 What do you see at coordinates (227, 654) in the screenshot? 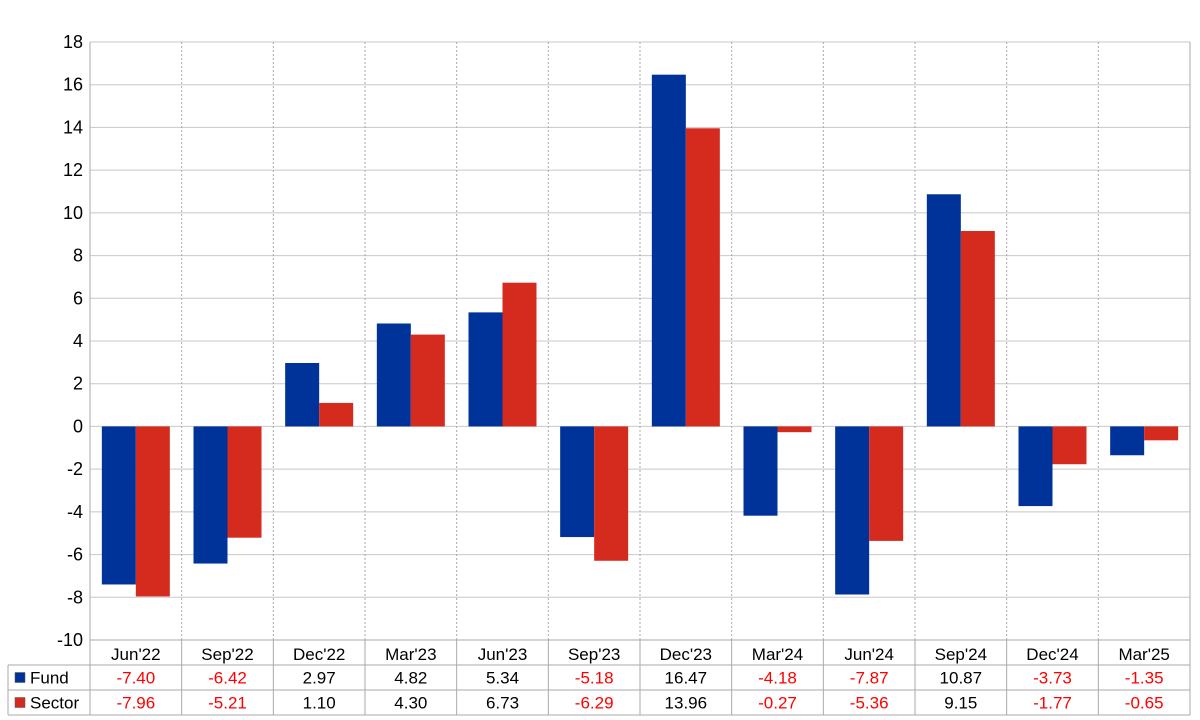
I see `x-category-label: Sep'22` at bounding box center [227, 654].